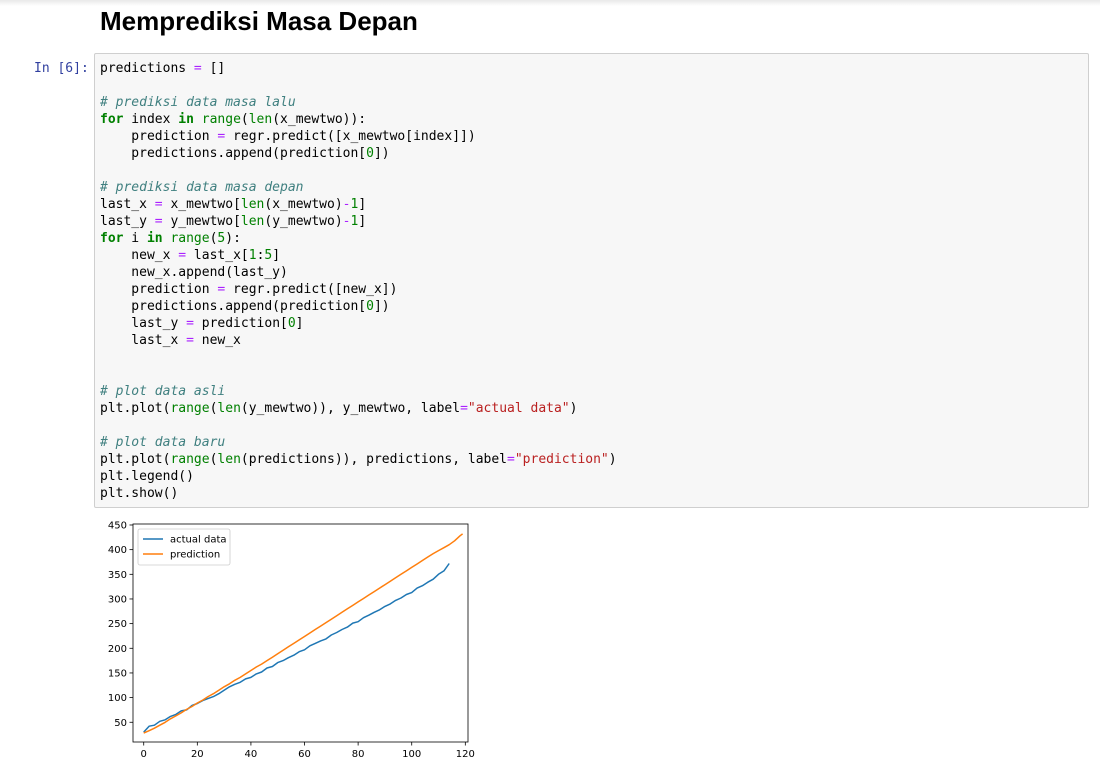 The width and height of the screenshot is (1100, 778). I want to click on y-tick-label: 100, so click(117, 698).